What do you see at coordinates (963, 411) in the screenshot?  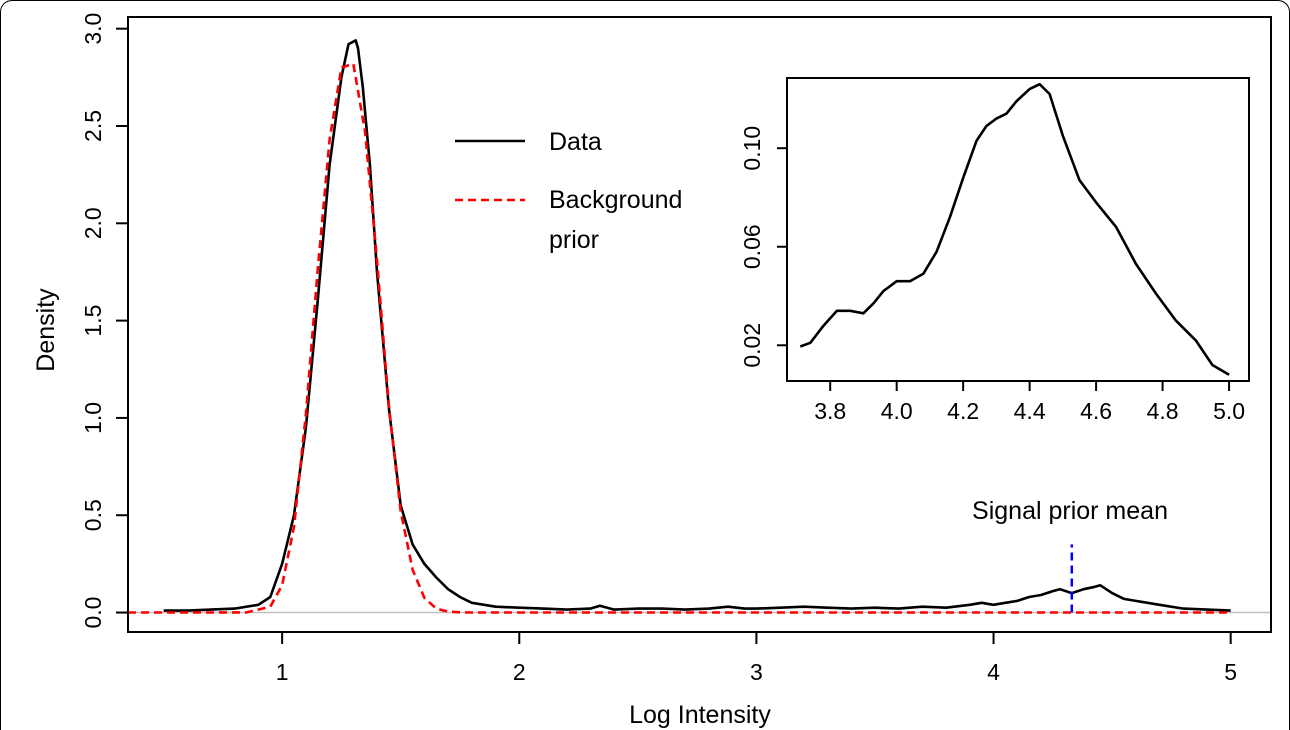 I see `inset-x-tick-label: 4.2` at bounding box center [963, 411].